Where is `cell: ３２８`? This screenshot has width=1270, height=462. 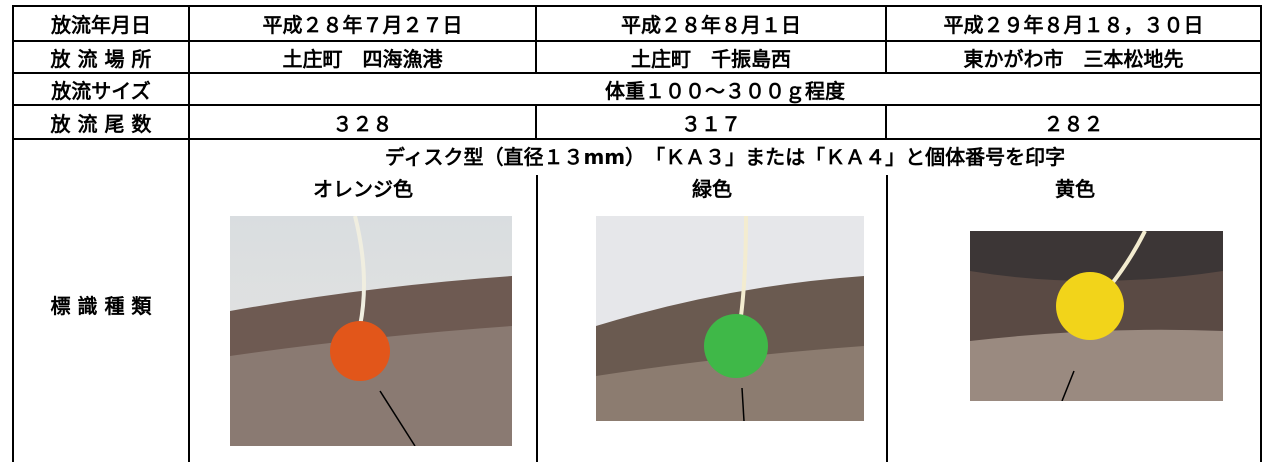
cell: ３２８ is located at coordinates (362, 122).